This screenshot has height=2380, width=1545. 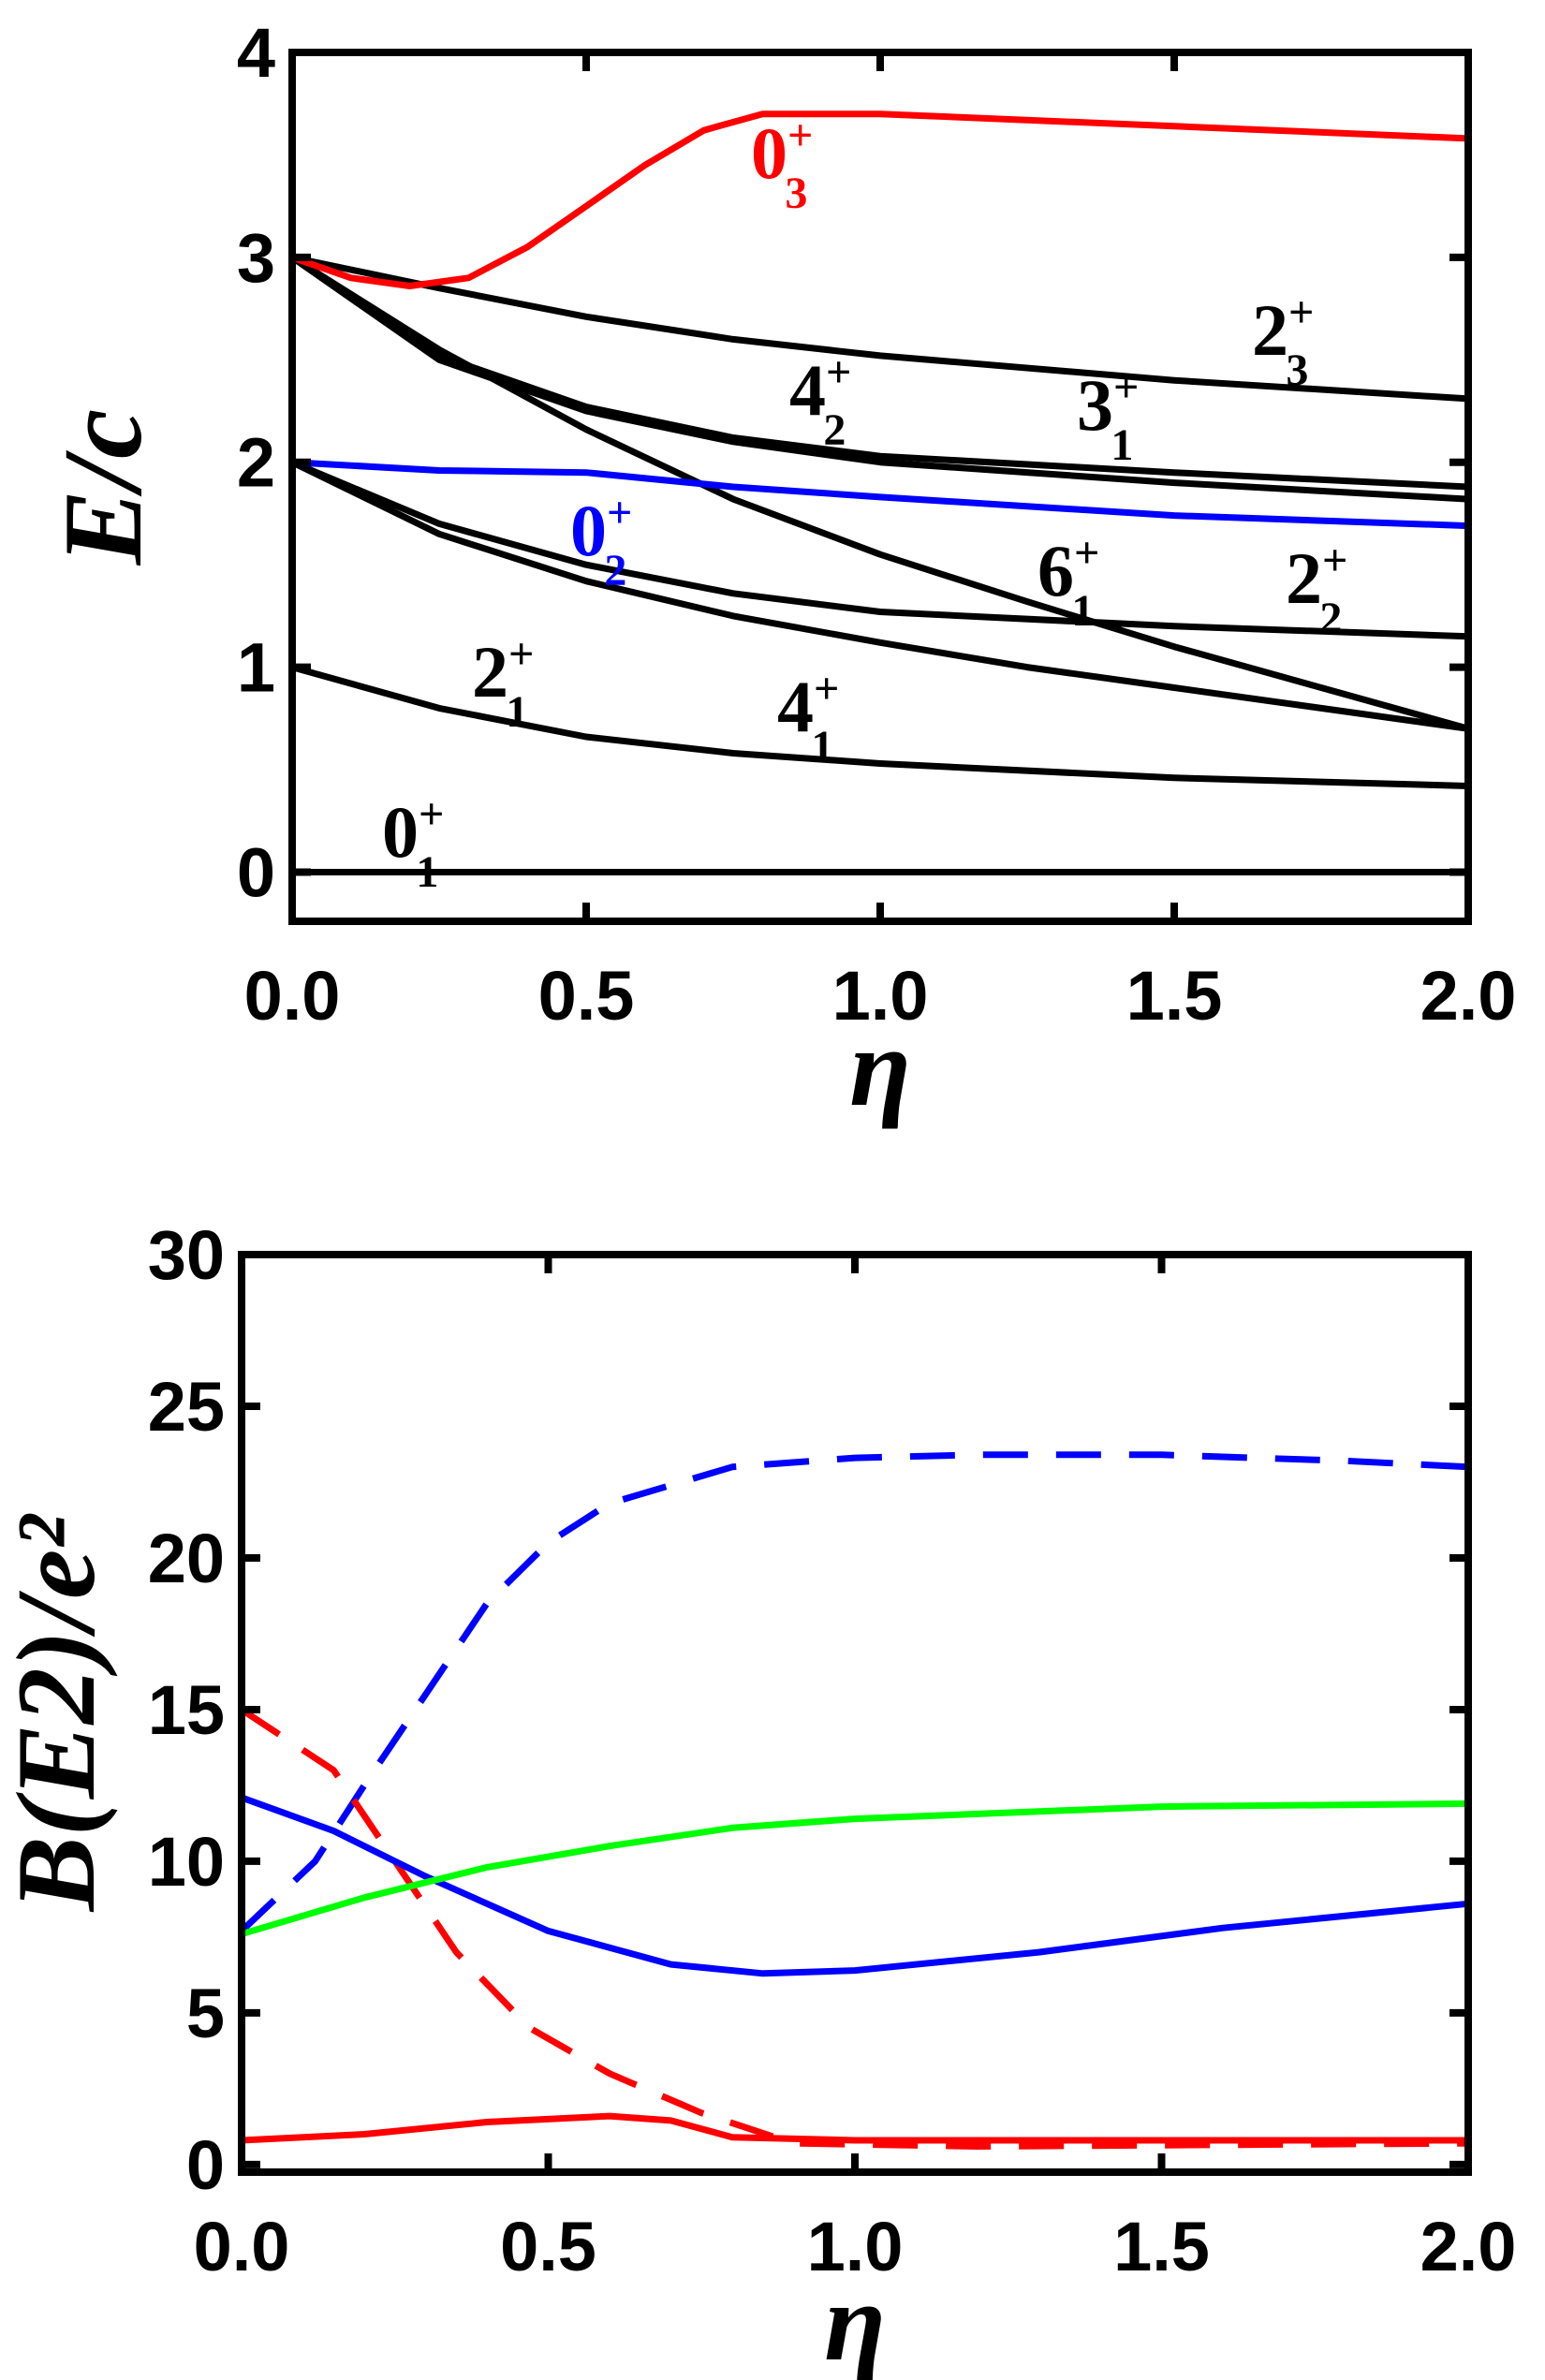 I want to click on y-axis-title: E/c, so click(x=102, y=488).